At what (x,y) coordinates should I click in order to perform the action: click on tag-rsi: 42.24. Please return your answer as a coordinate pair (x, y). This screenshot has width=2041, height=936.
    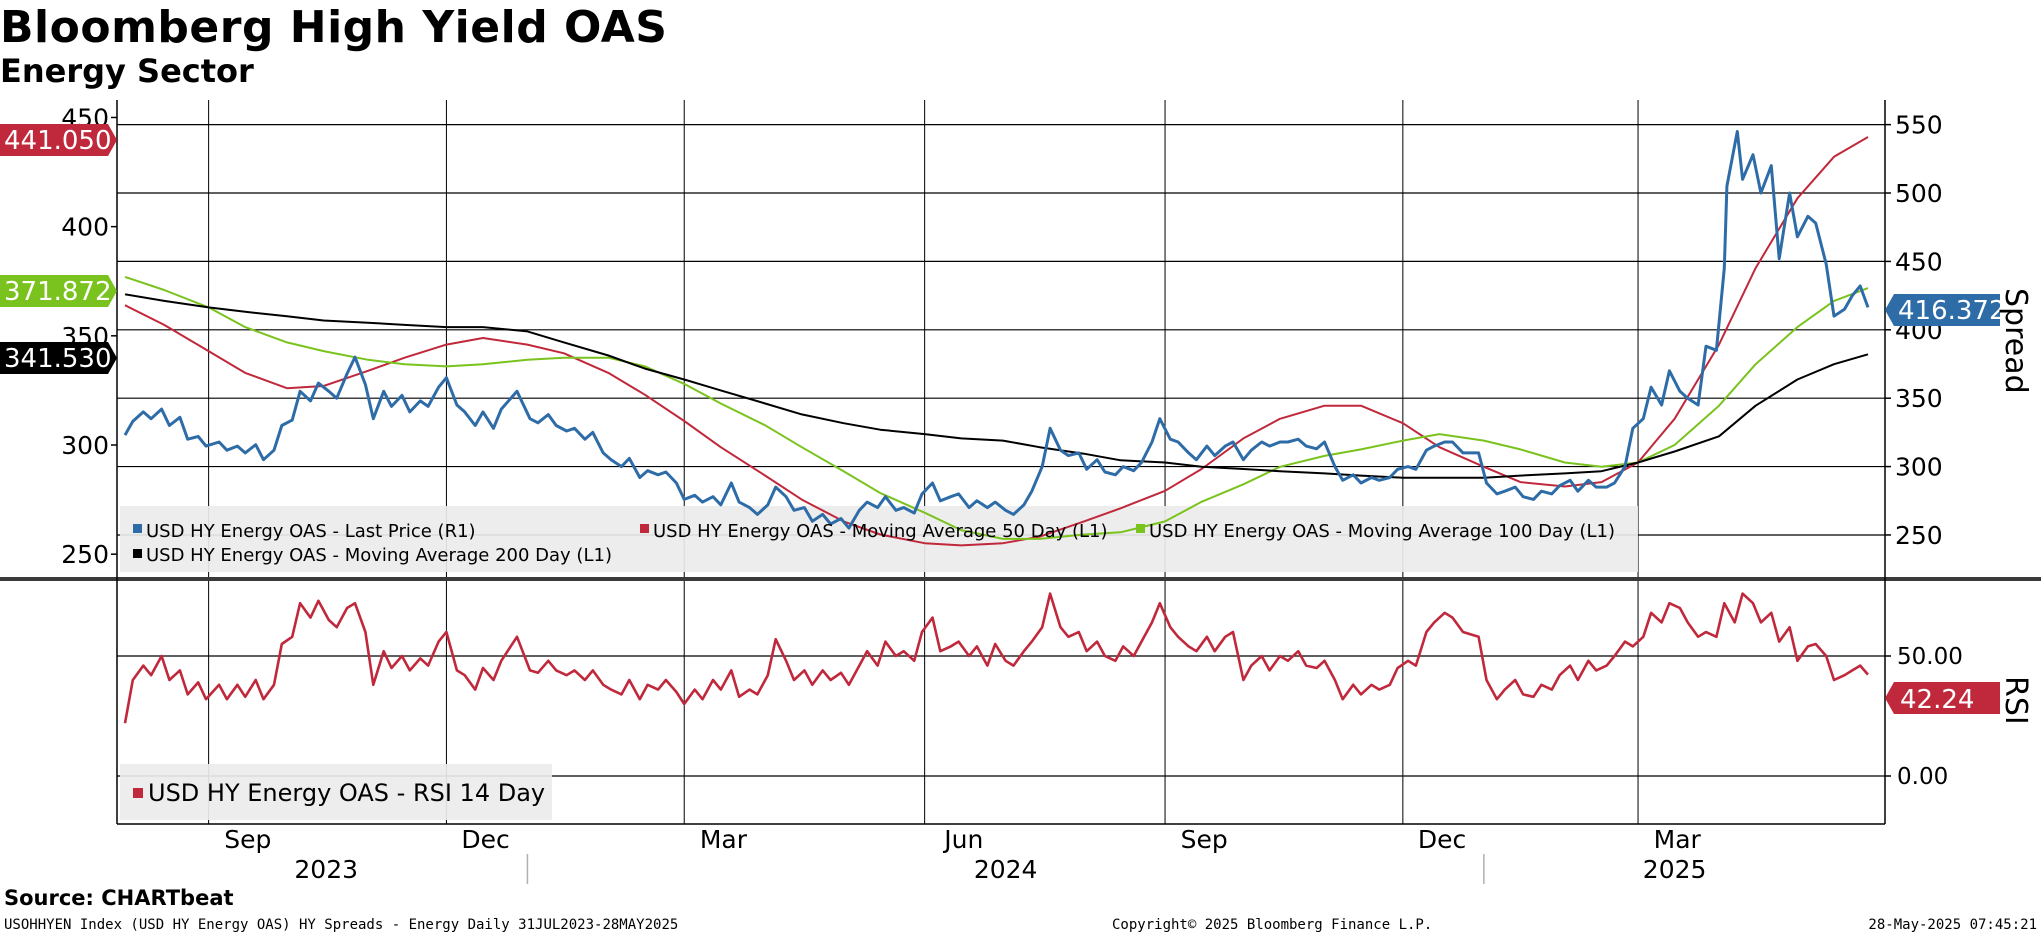
    Looking at the image, I should click on (1942, 698).